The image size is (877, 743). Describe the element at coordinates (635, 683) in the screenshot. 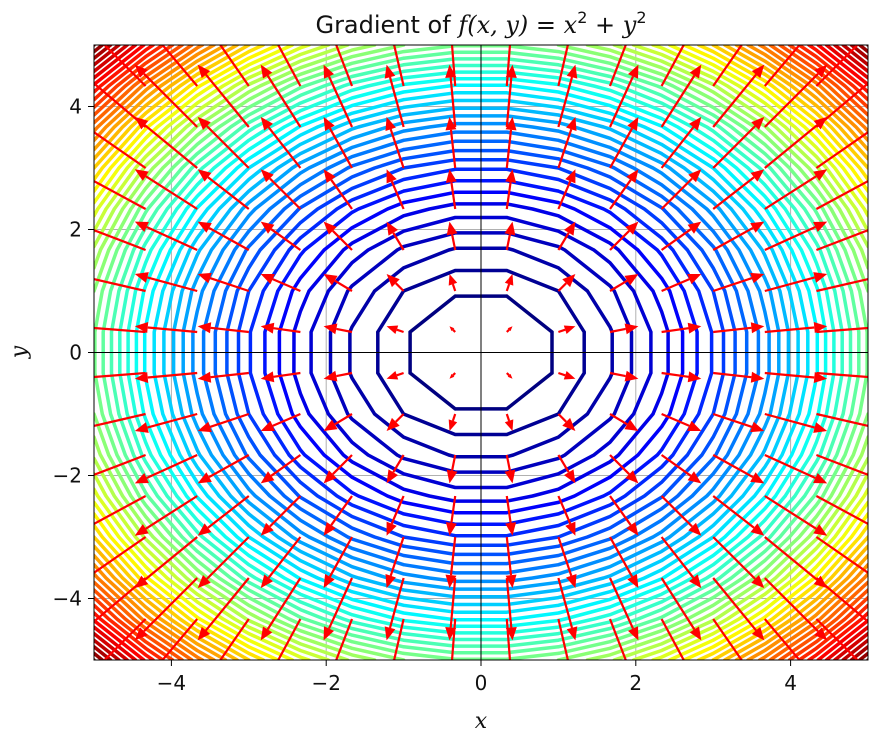

I see `x-tick-label: 2` at that location.